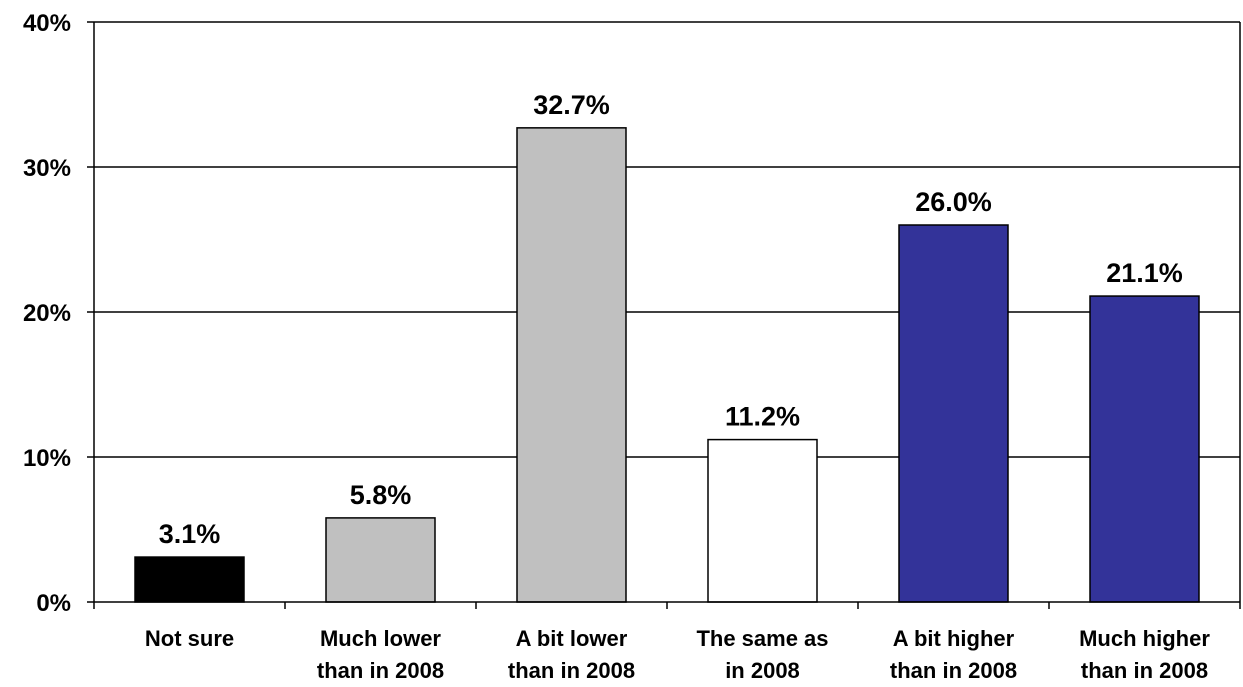  I want to click on y-tick-label: 0%, so click(53, 603).